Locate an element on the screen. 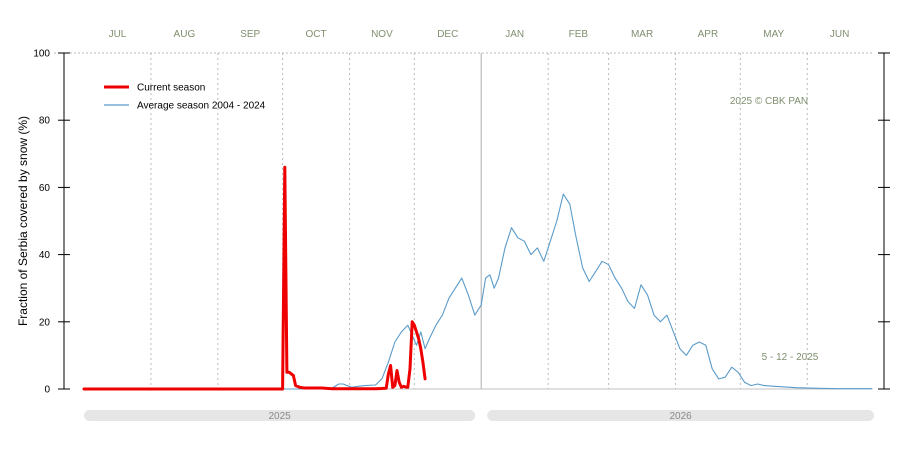  legend-label-current: Current season is located at coordinates (171, 88).